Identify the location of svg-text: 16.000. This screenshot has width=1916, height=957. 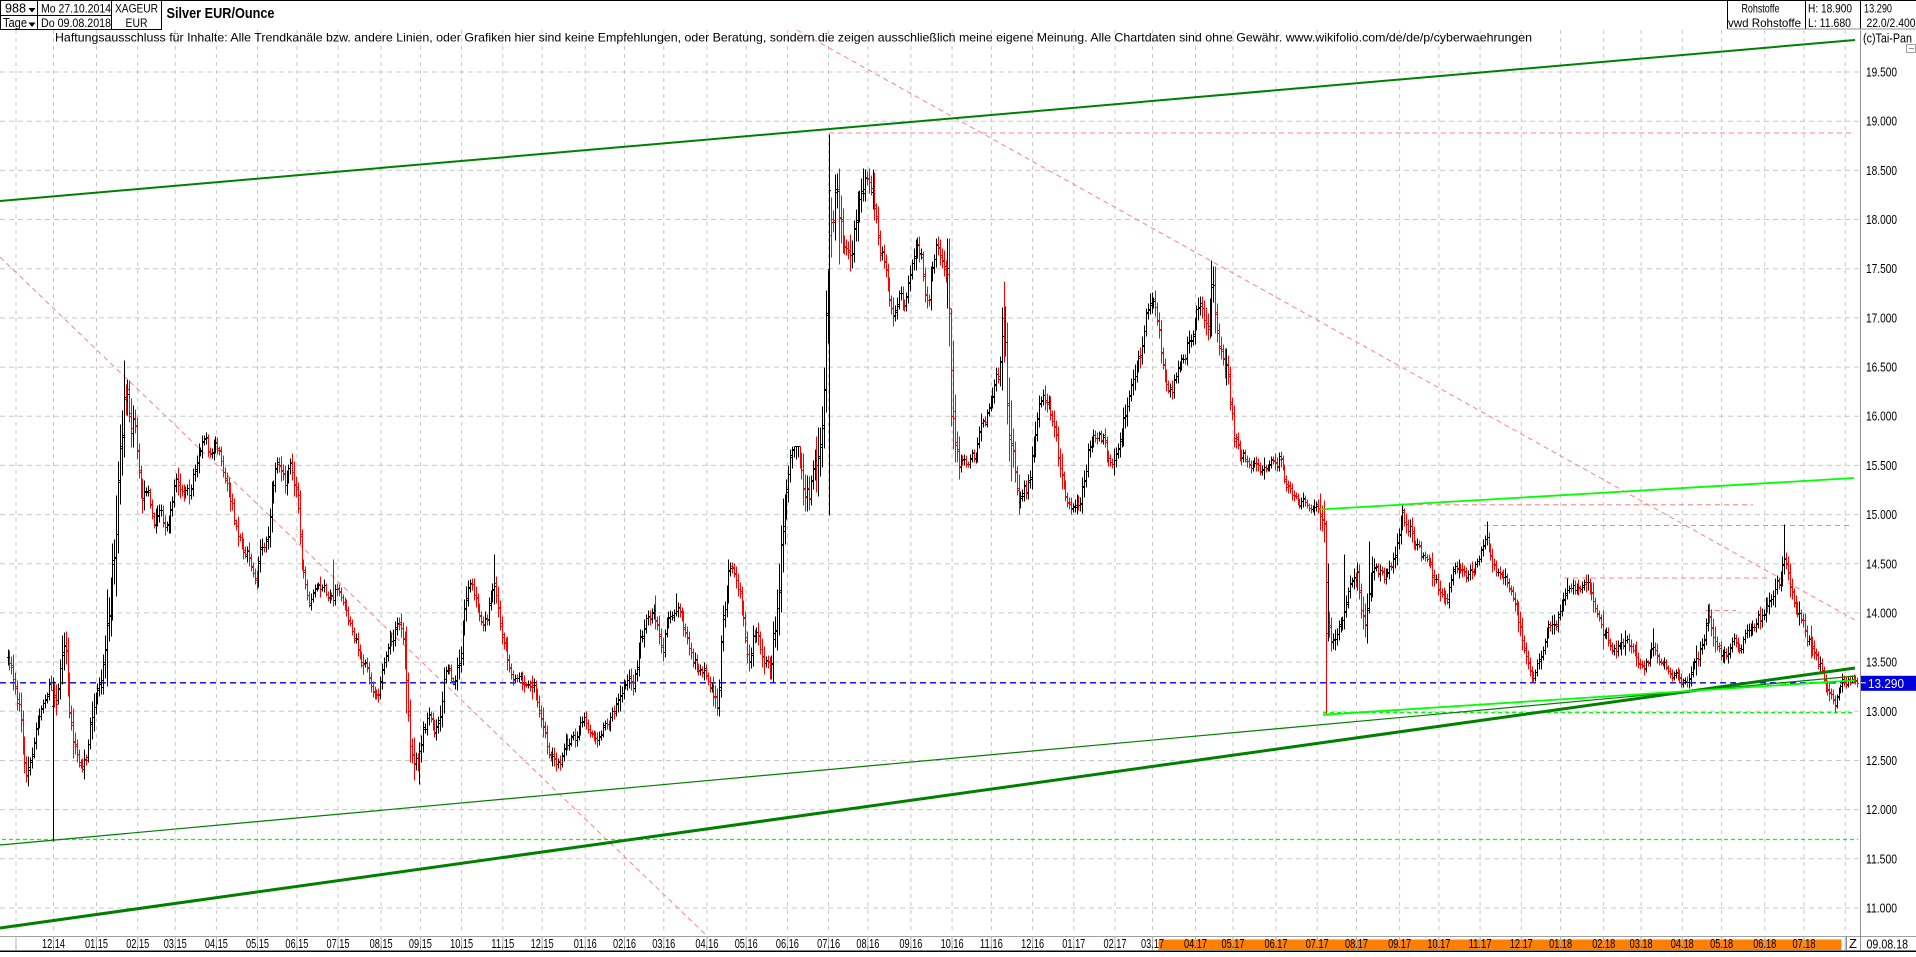
(1881, 416).